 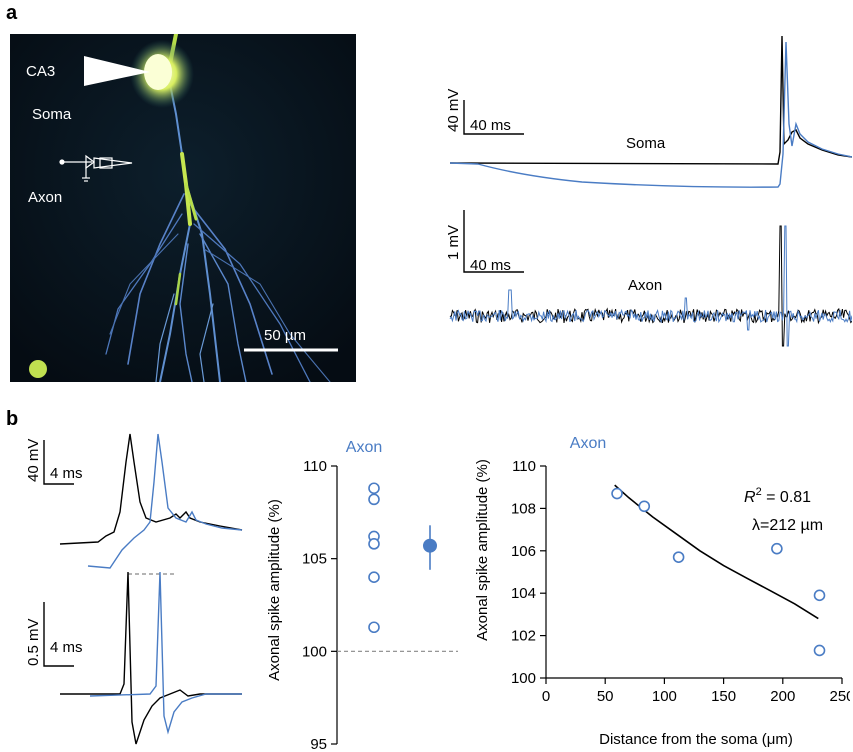 What do you see at coordinates (664, 696) in the screenshot?
I see `distplot-x-tick-label: 100` at bounding box center [664, 696].